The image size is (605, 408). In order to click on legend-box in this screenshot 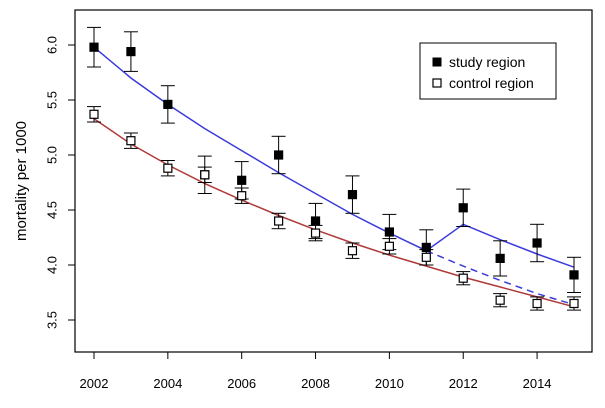, I will do `click(488, 71)`.